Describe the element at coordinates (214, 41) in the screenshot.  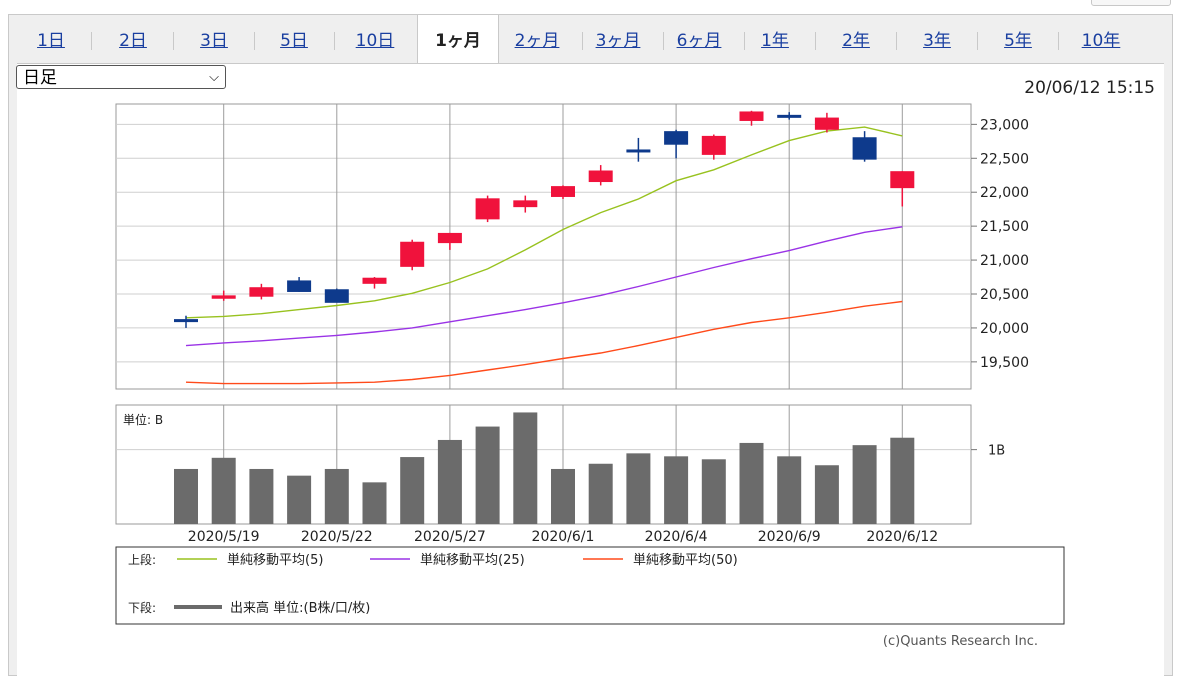
I see `tab-period: 3日` at that location.